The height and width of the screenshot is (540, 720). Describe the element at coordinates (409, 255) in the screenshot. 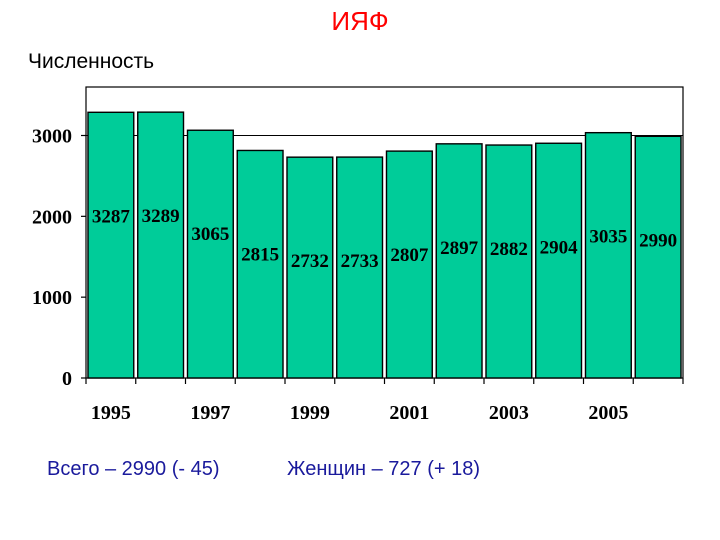

I see `data-label: 2807` at that location.